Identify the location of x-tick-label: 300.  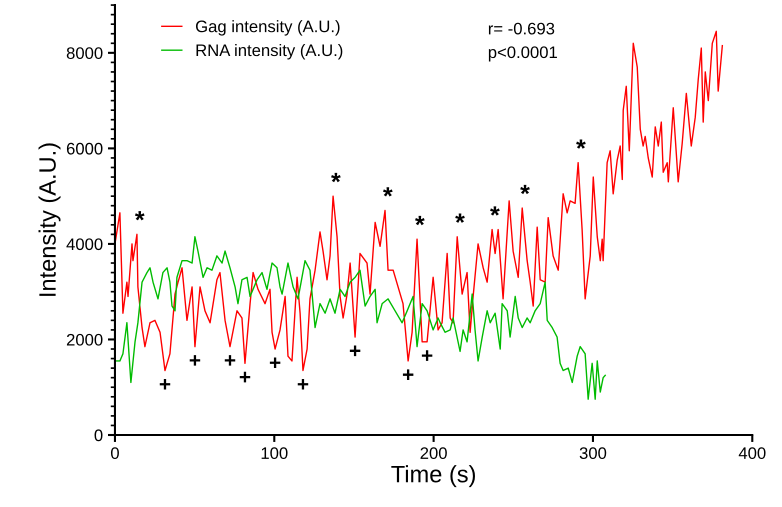
(593, 453).